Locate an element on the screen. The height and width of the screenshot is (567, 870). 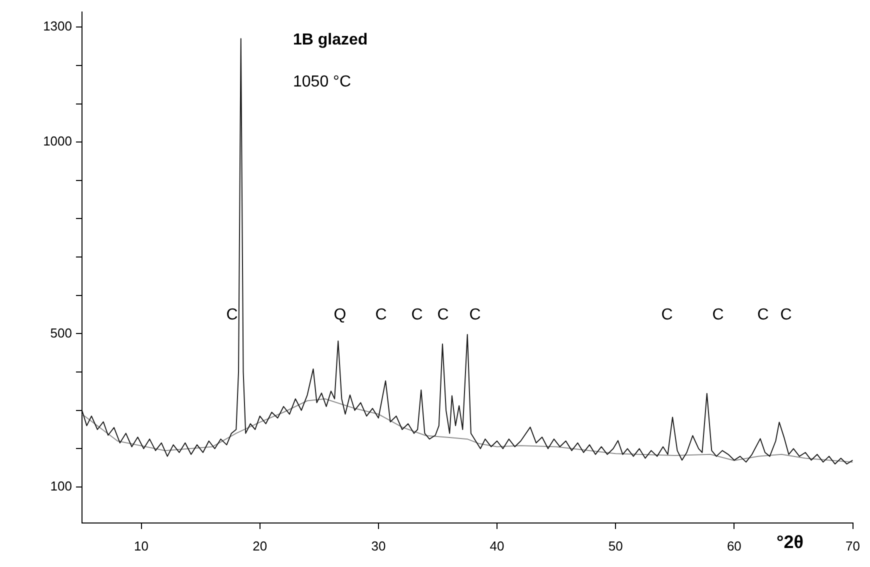
x-axis-title: °2θ is located at coordinates (790, 542).